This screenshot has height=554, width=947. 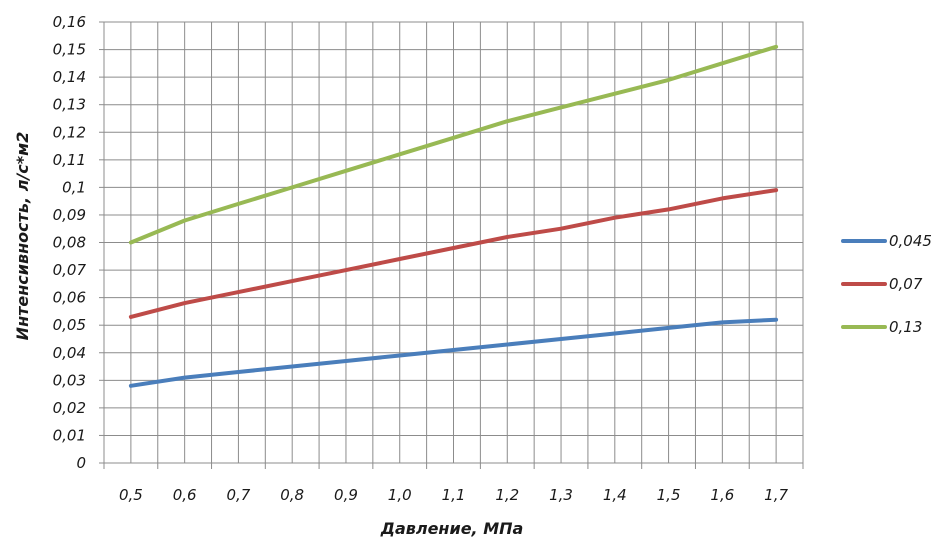 What do you see at coordinates (910, 241) in the screenshot?
I see `legend-label: 0,045` at bounding box center [910, 241].